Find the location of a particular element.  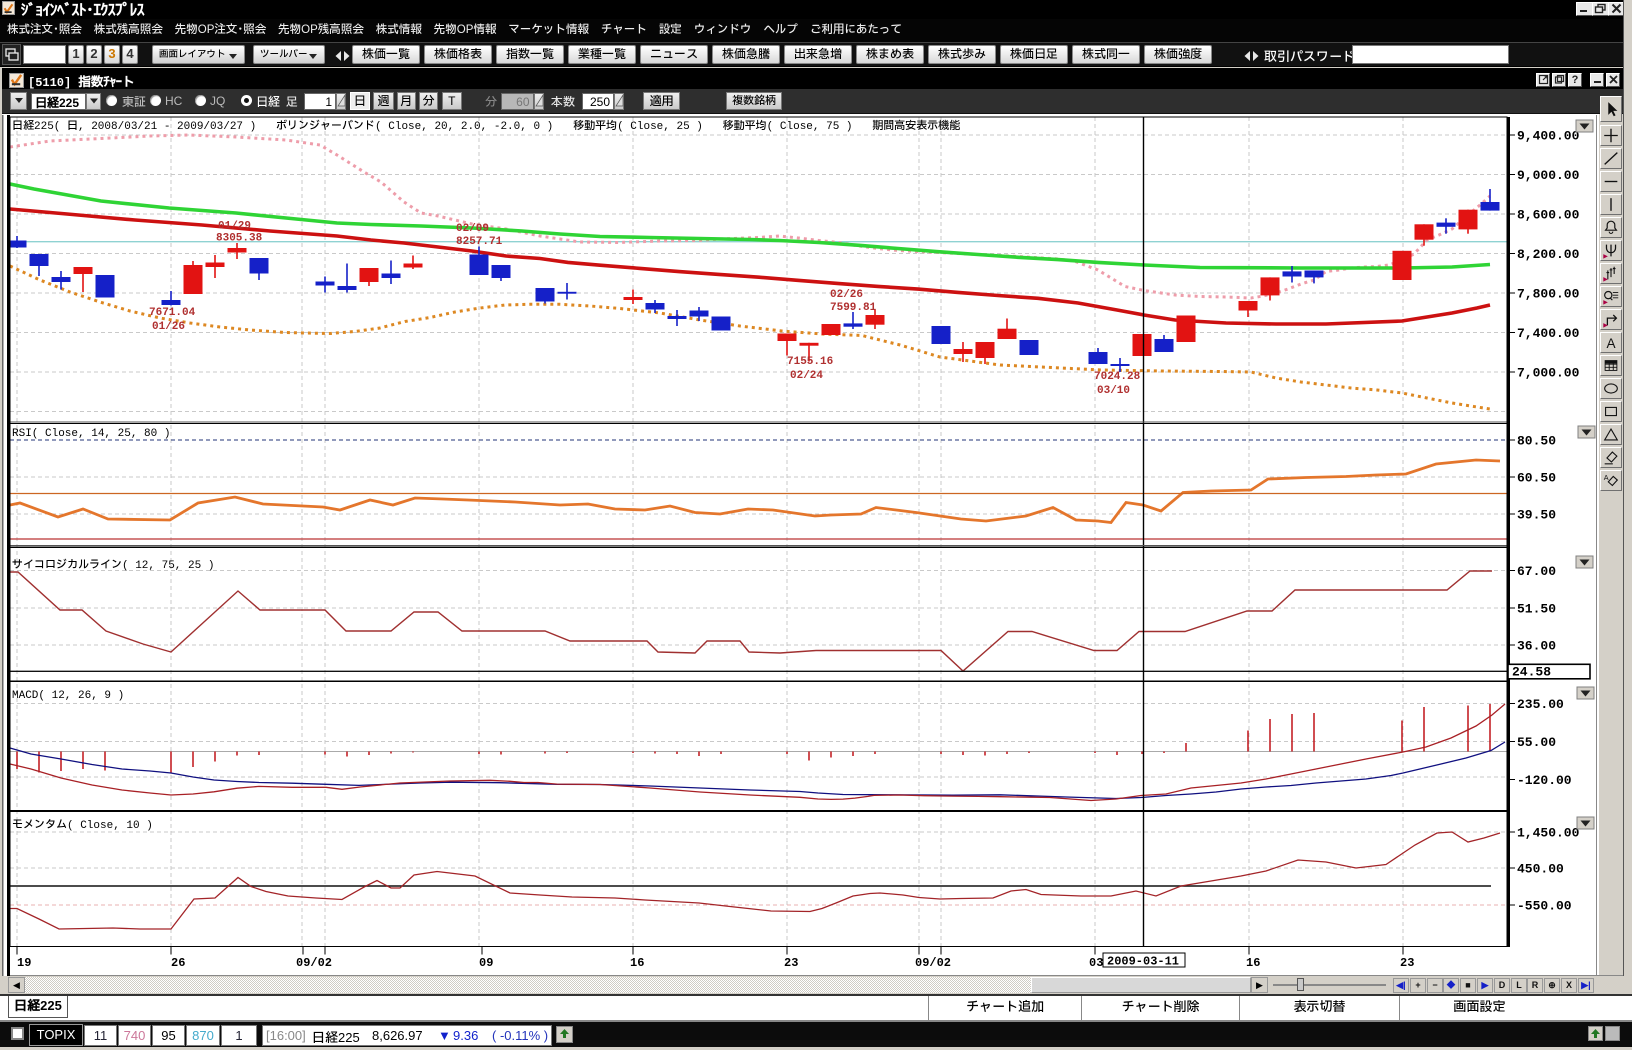

svg-text: 39.50 is located at coordinates (1536, 515).